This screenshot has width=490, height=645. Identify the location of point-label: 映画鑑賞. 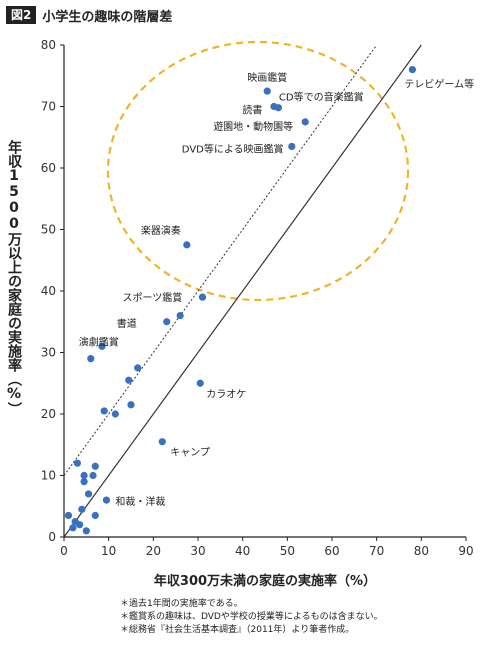
(267, 77).